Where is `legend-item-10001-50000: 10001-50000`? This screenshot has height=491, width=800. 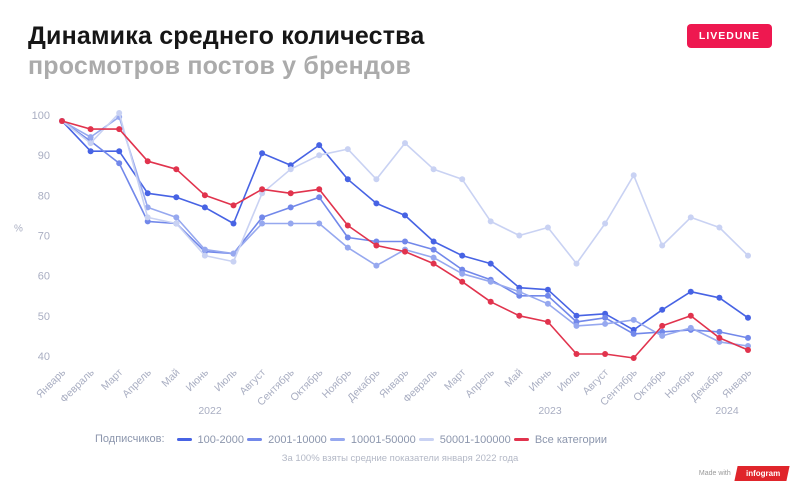
legend-item-10001-50000: 10001-50000 is located at coordinates (372, 440).